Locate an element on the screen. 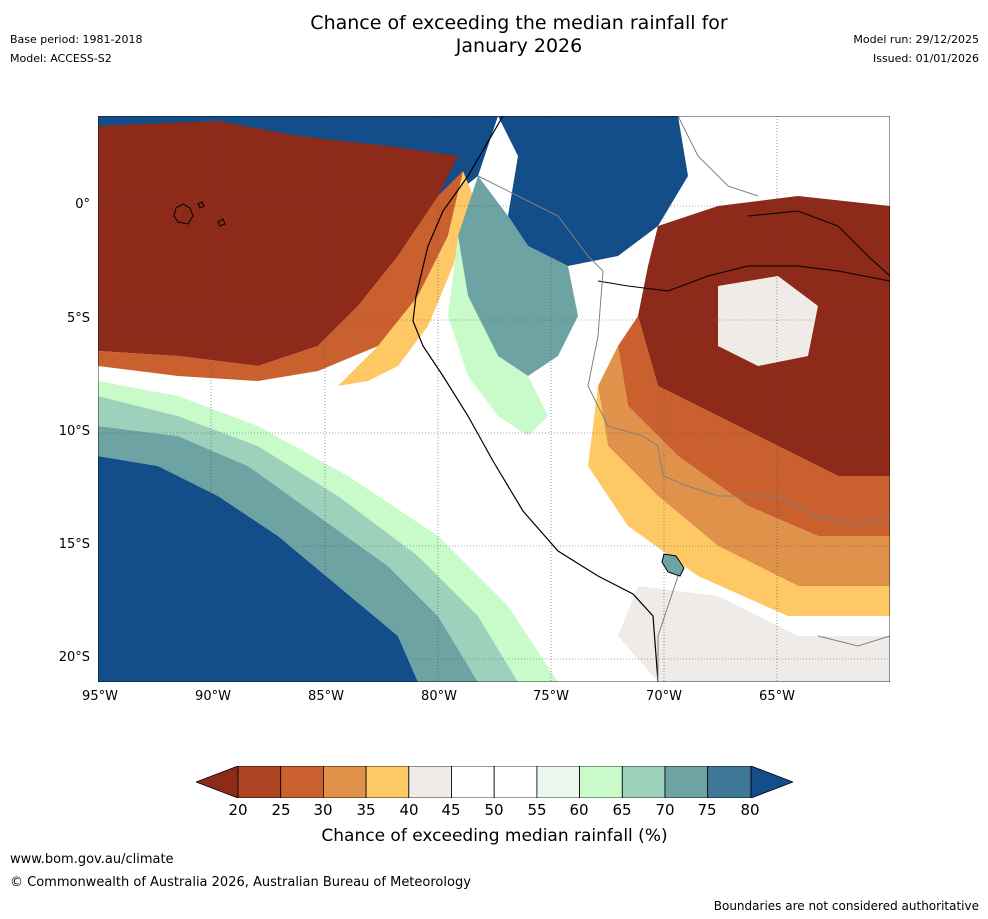 The height and width of the screenshot is (919, 988). colorbar-tick-70: 70 is located at coordinates (665, 810).